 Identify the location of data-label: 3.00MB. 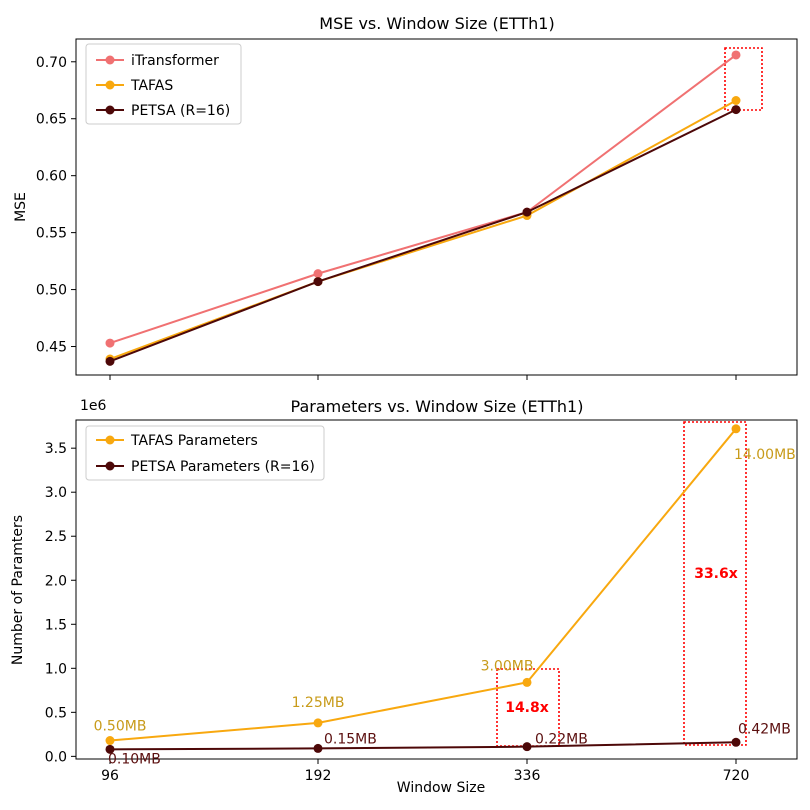
(507, 666).